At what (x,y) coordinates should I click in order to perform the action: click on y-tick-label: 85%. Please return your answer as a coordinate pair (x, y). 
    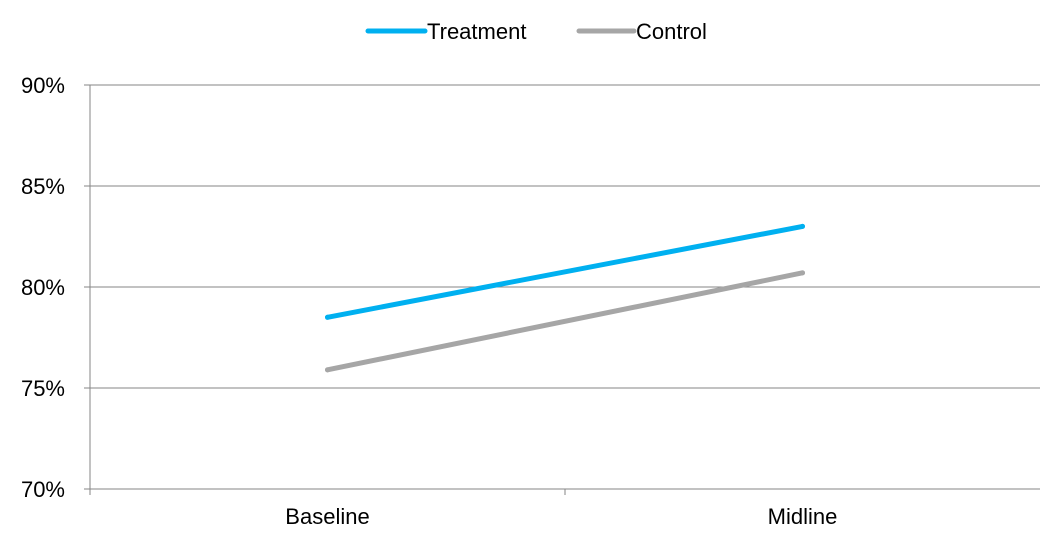
    Looking at the image, I should click on (43, 186).